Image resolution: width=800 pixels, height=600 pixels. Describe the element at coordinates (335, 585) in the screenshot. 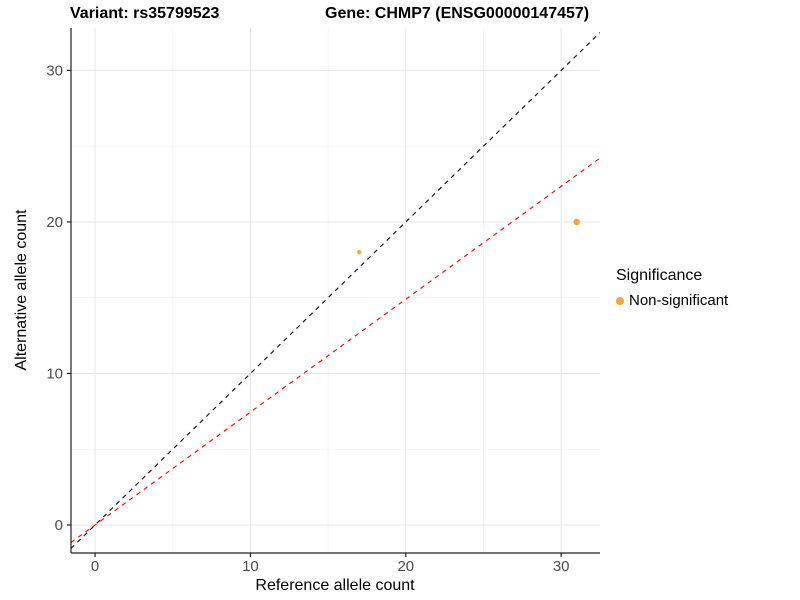

I see `x-axis-title: Reference allele count` at that location.